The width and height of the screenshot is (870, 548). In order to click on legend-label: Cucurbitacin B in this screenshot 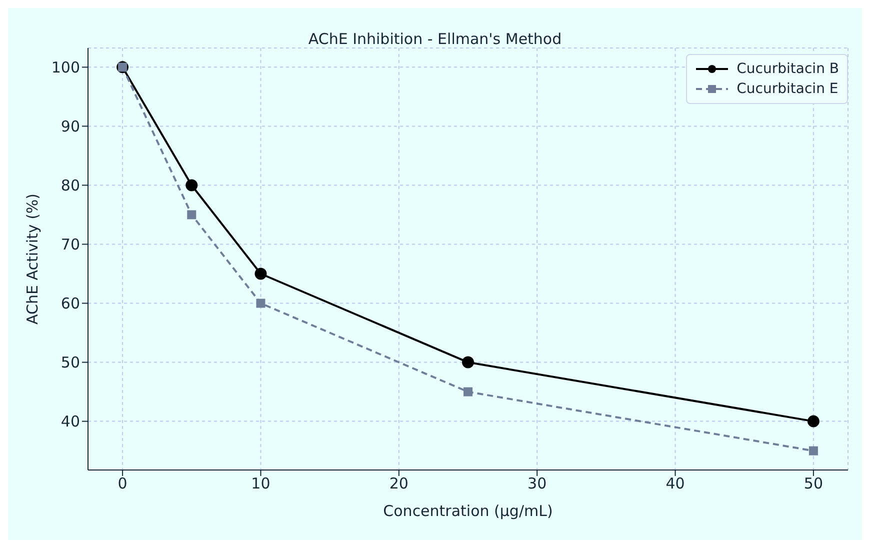, I will do `click(787, 69)`.